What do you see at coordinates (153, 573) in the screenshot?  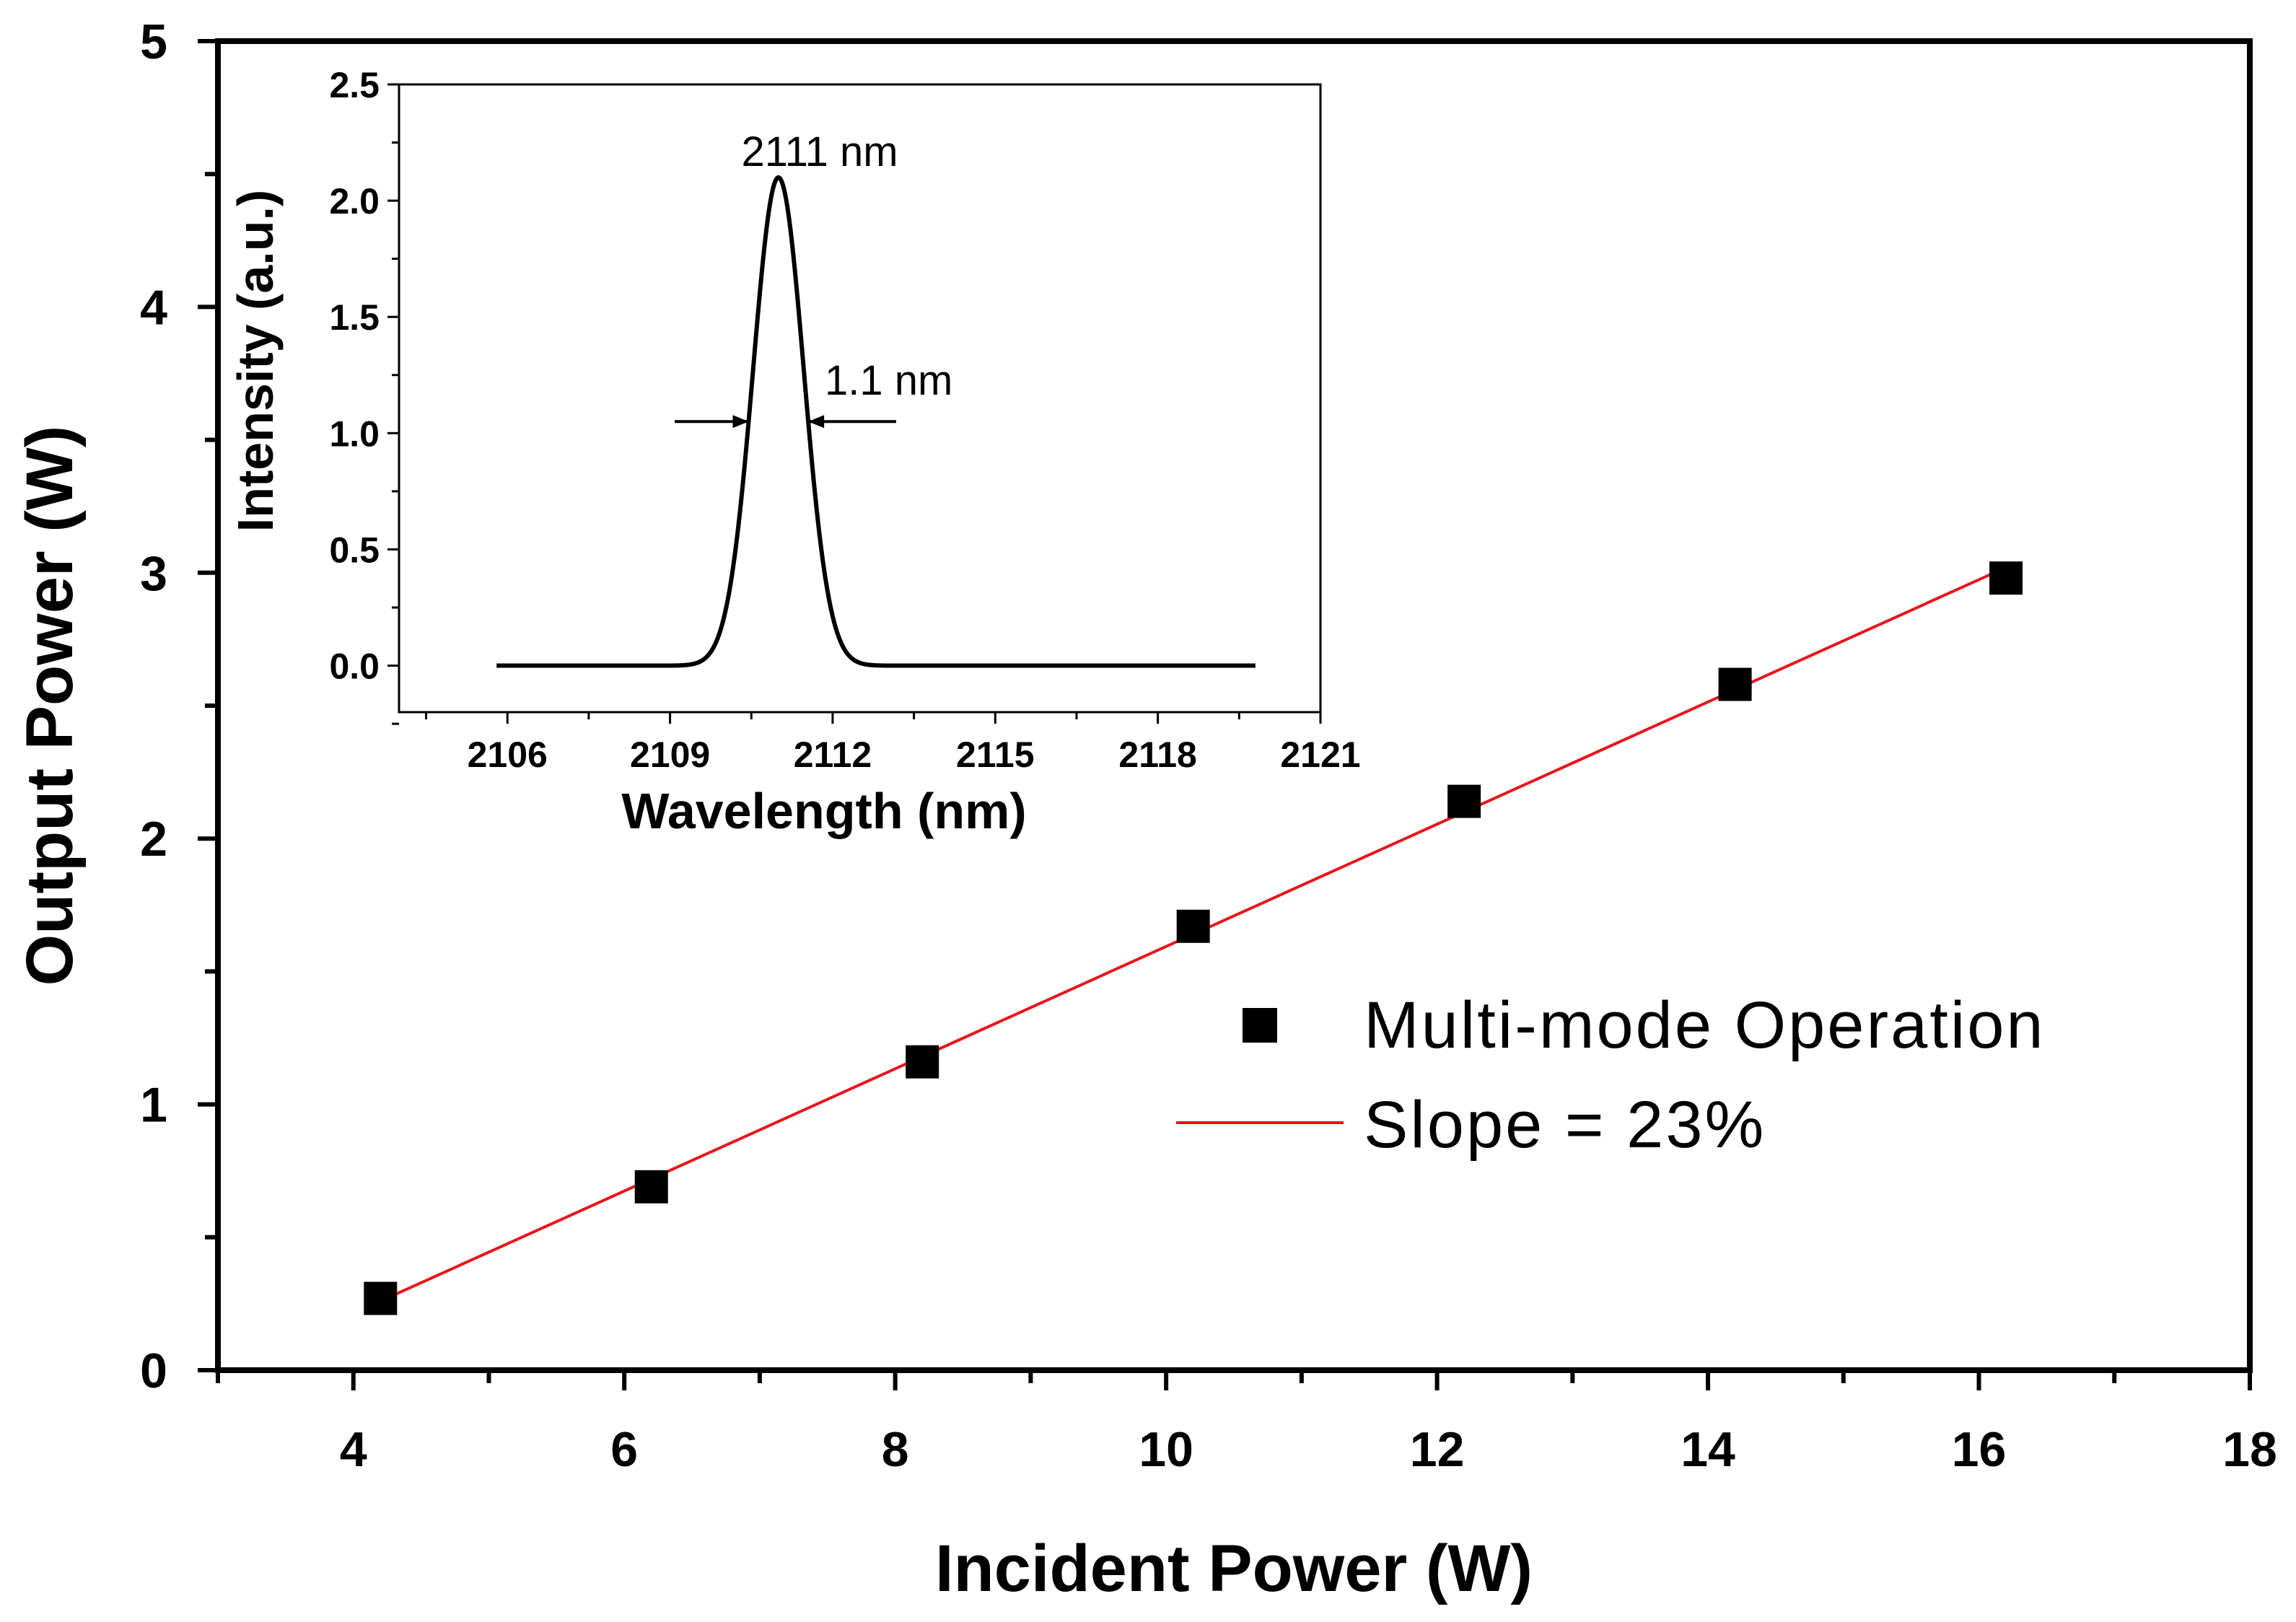 I see `main-y-tick-label: 3` at bounding box center [153, 573].